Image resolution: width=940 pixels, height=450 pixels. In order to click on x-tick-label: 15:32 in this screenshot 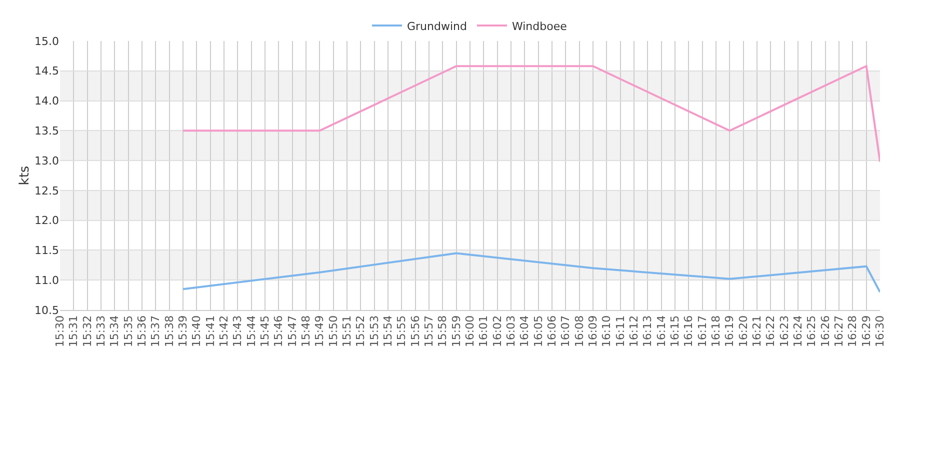, I will do `click(87, 331)`.